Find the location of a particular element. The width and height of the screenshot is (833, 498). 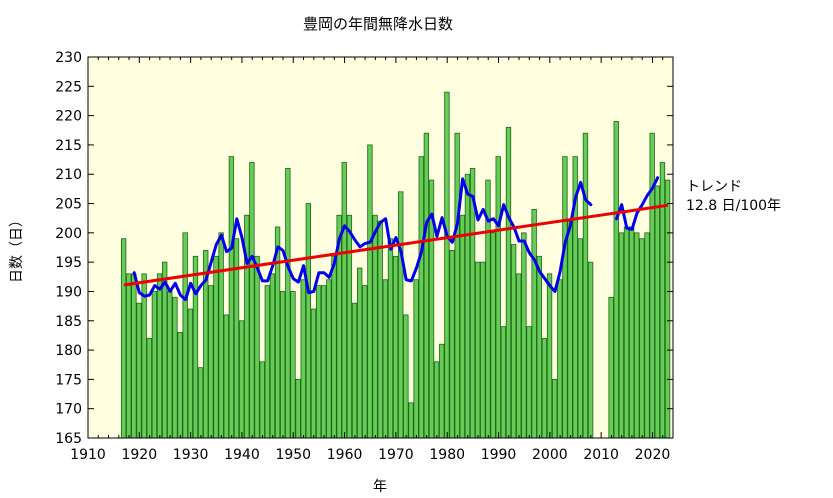

y-tick-label: 200 is located at coordinates (68, 234).